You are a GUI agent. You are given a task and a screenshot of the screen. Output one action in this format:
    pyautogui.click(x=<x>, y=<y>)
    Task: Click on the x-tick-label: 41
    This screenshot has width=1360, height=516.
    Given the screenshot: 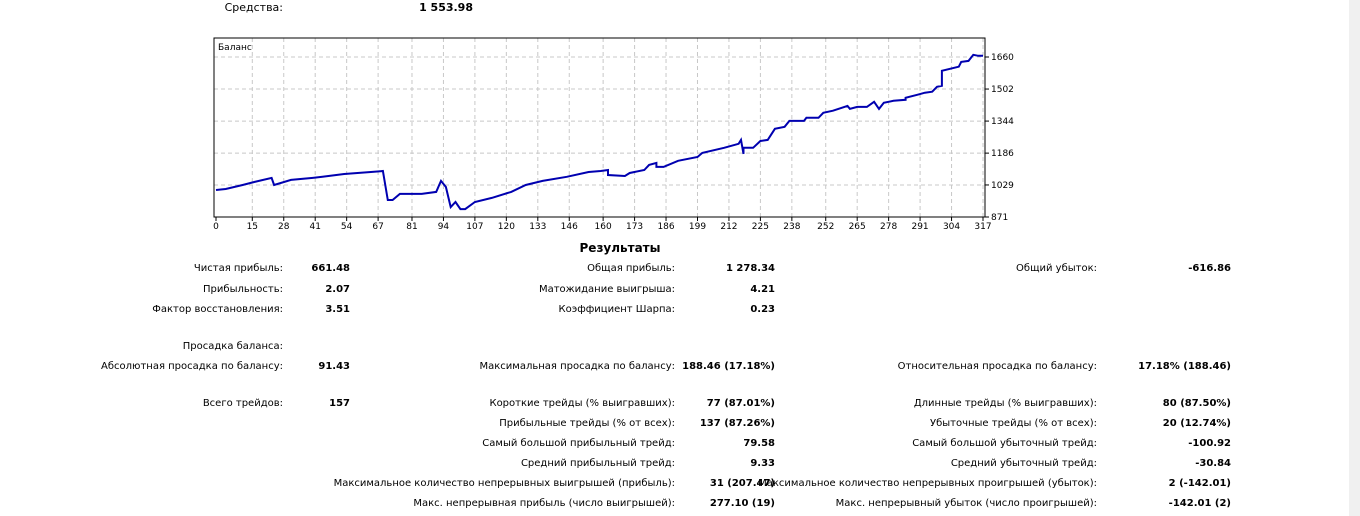 What is the action you would take?
    pyautogui.click(x=314, y=227)
    